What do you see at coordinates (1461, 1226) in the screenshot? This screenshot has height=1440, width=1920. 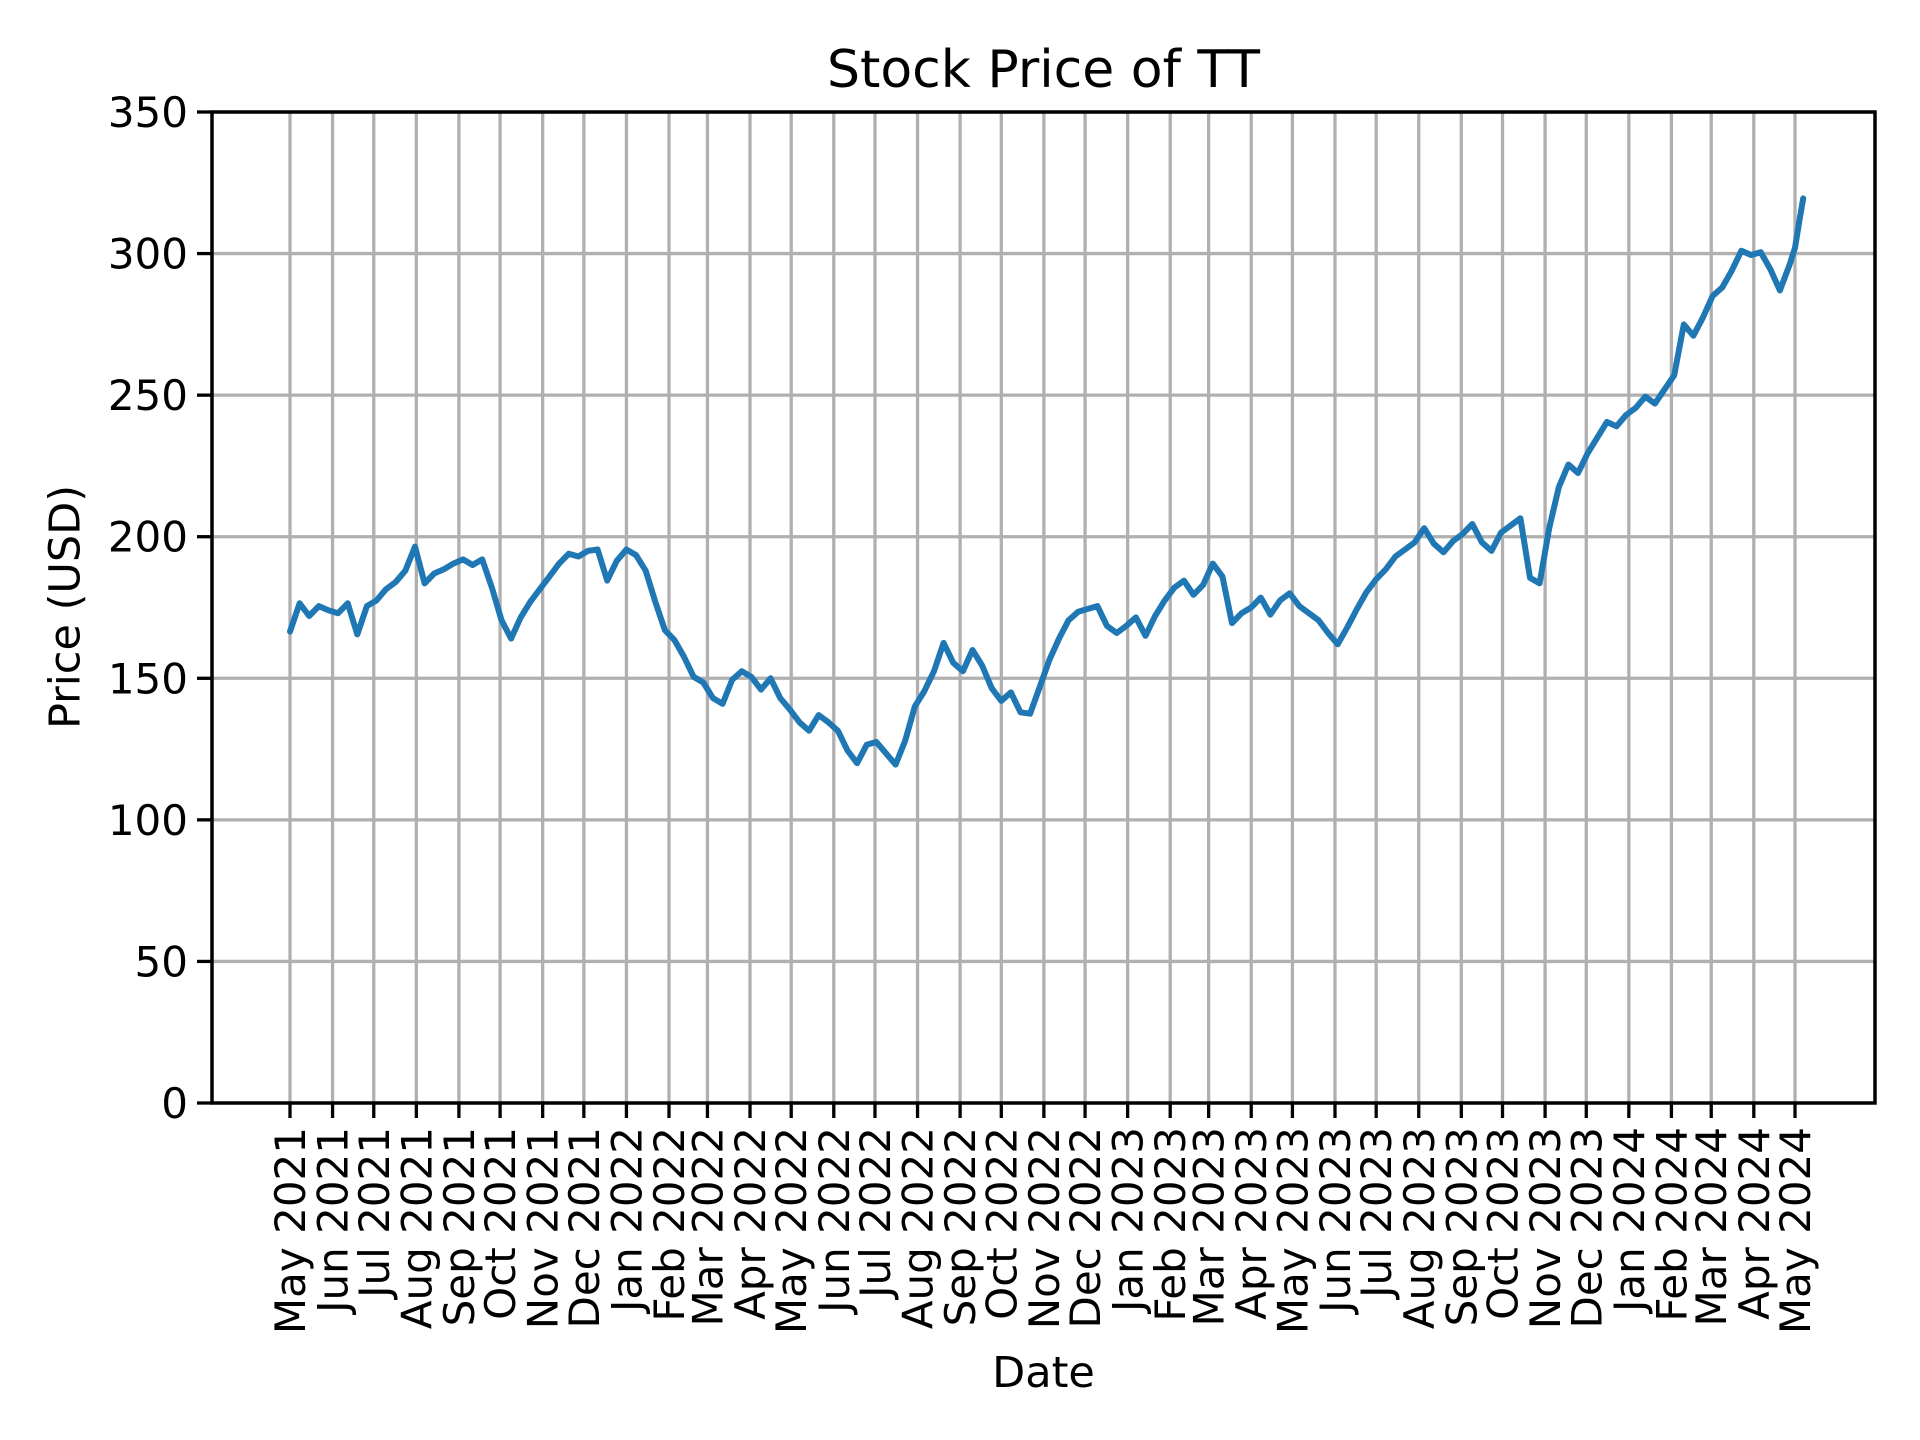 I see `x-tick-label: Sep 2023` at bounding box center [1461, 1226].